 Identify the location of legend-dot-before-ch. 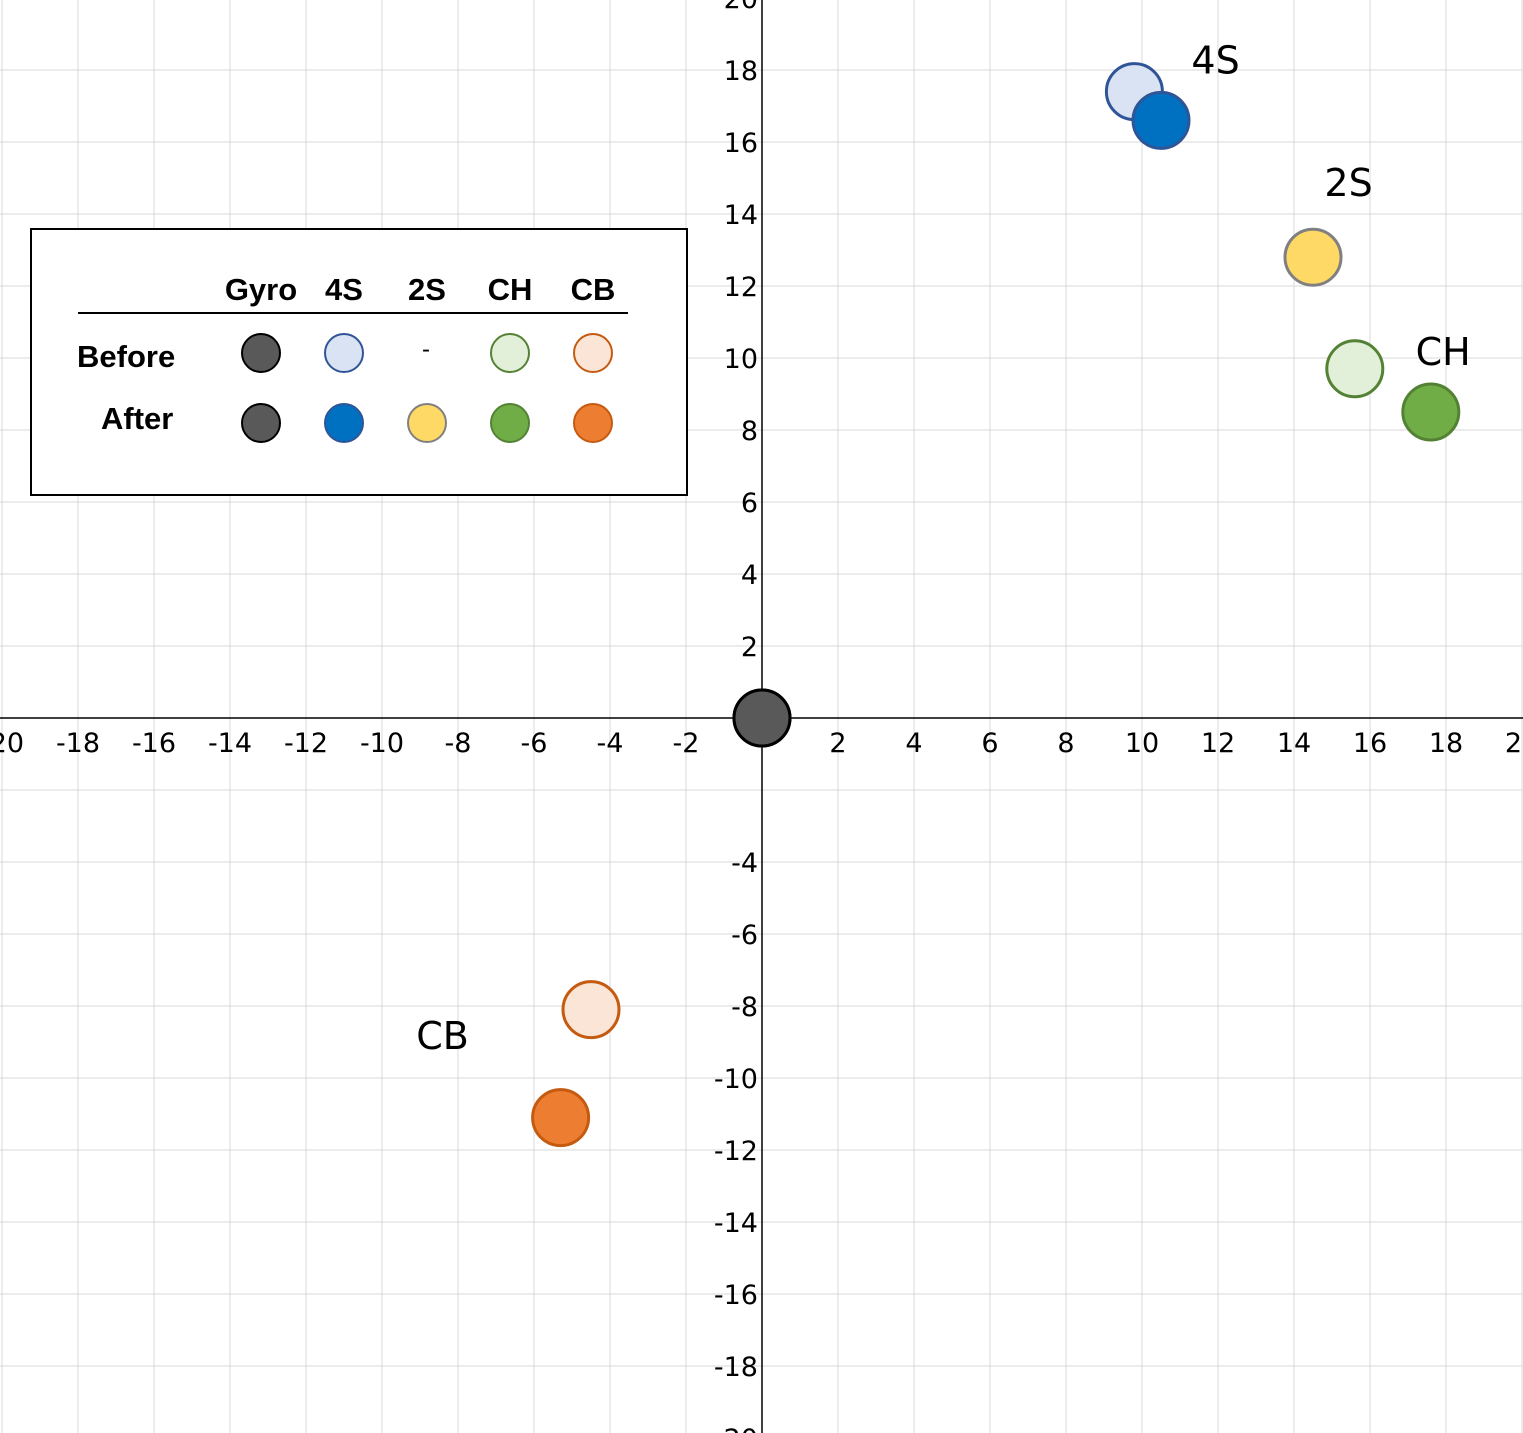
(510, 353).